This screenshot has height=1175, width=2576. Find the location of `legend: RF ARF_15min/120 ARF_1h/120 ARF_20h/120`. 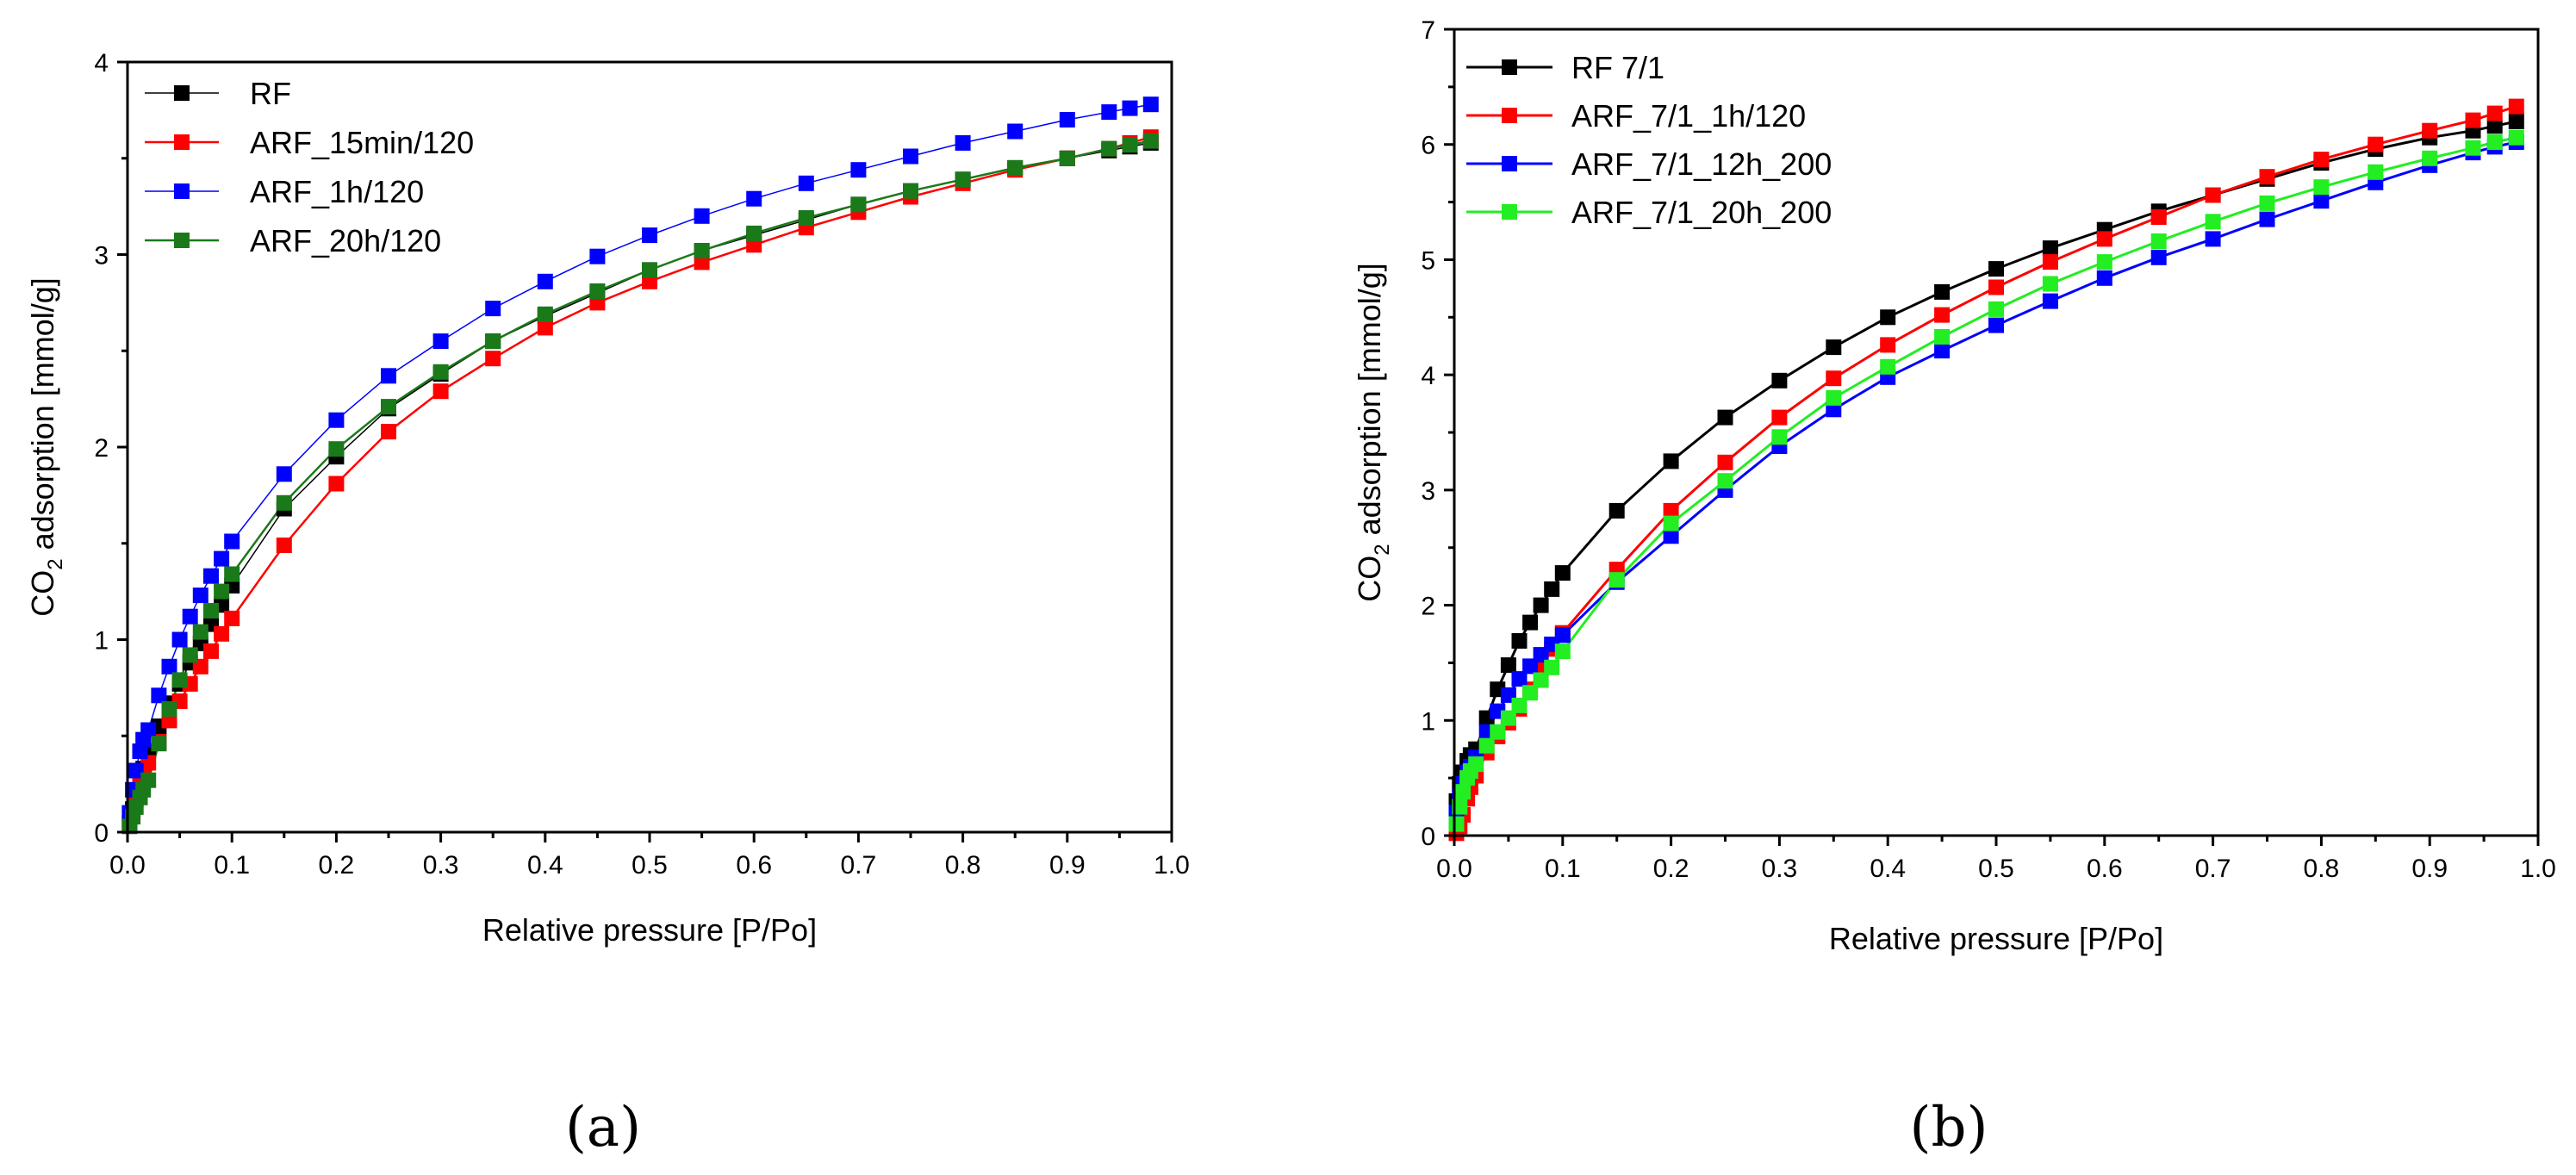

legend: RF ARF_15min/120 ARF_1h/120 ARF_20h/120 is located at coordinates (310, 167).